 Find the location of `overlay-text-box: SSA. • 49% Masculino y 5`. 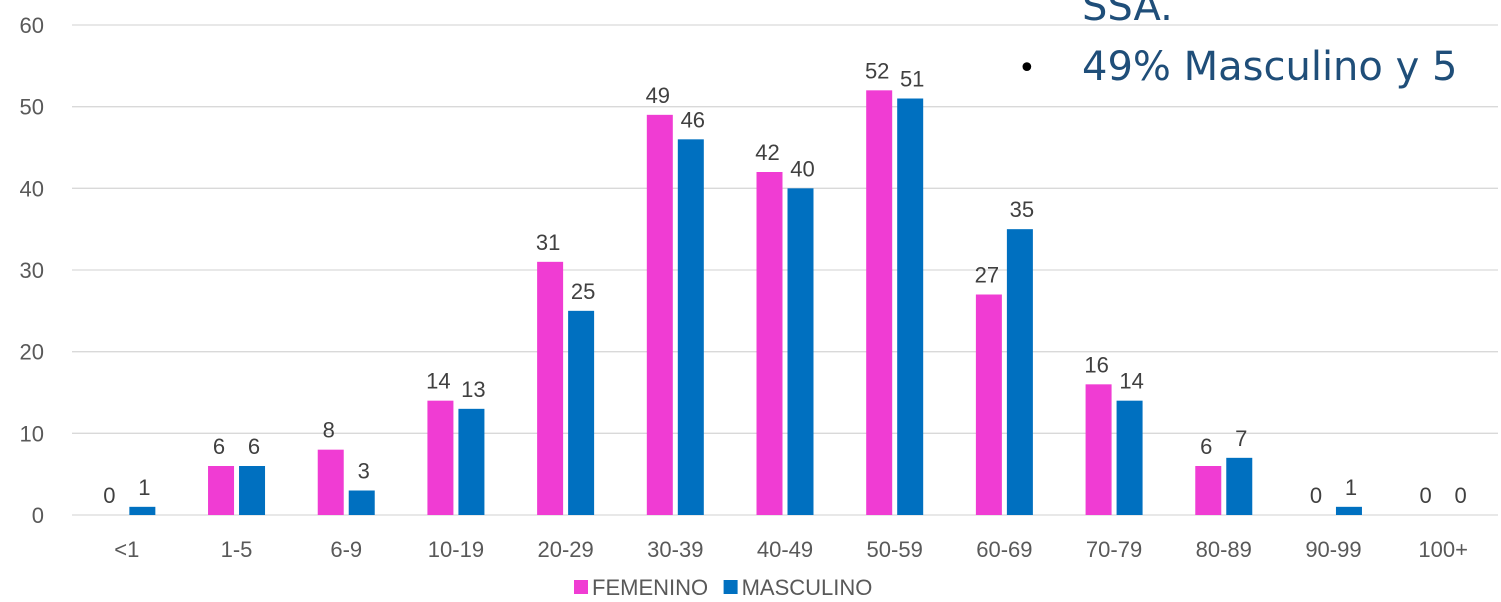

overlay-text-box: SSA. • 49% Masculino y 5 is located at coordinates (1237, 45).